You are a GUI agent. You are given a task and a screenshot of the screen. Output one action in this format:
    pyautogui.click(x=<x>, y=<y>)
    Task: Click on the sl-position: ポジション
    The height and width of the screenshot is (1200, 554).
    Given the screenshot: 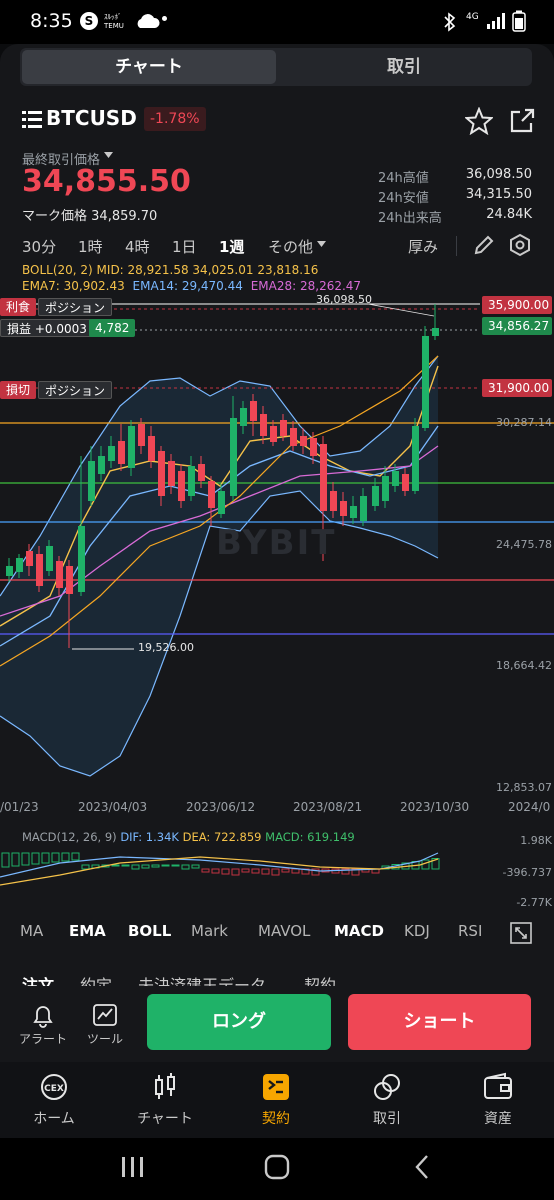 What is the action you would take?
    pyautogui.click(x=75, y=390)
    